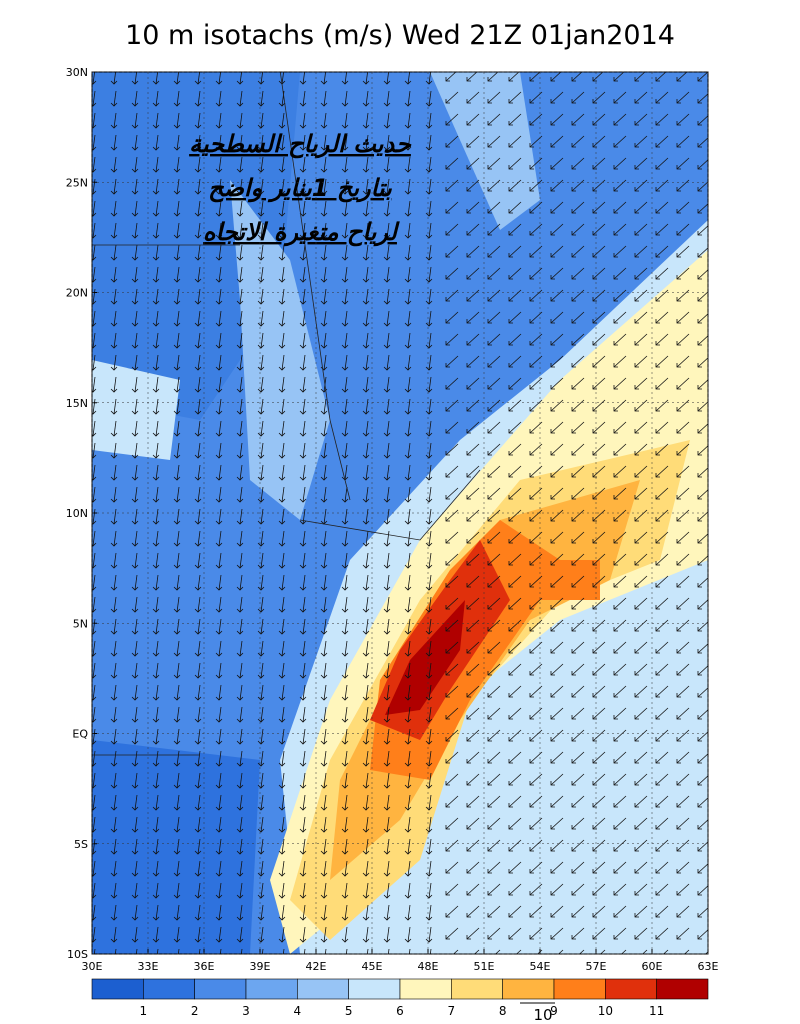 The height and width of the screenshot is (1024, 800). Describe the element at coordinates (92, 966) in the screenshot. I see `lon-label: 30E` at that location.